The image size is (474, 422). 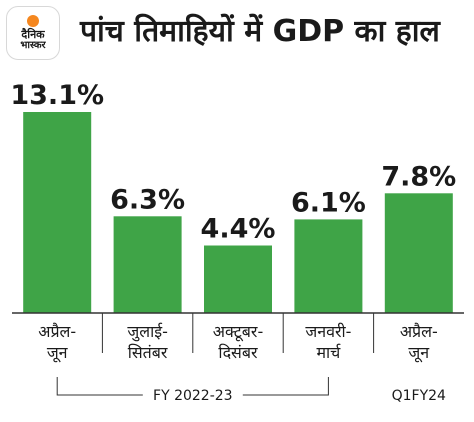 I want to click on value-label-4: 6.1%, so click(x=328, y=202).